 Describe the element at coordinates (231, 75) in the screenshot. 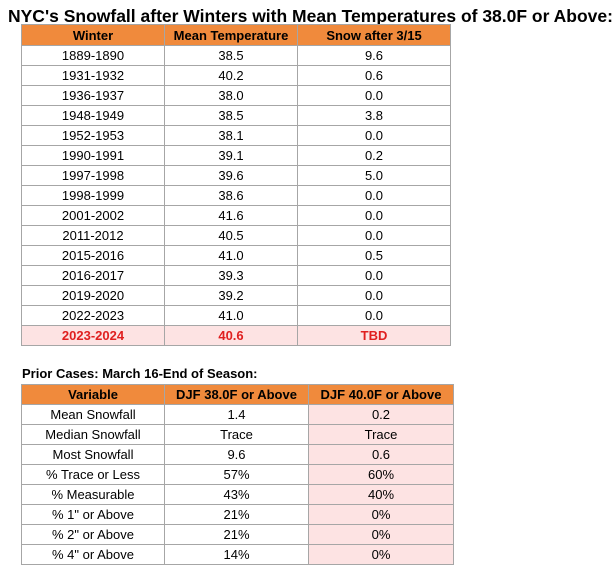

I see `cell-mean-temperature: 40.2` at that location.